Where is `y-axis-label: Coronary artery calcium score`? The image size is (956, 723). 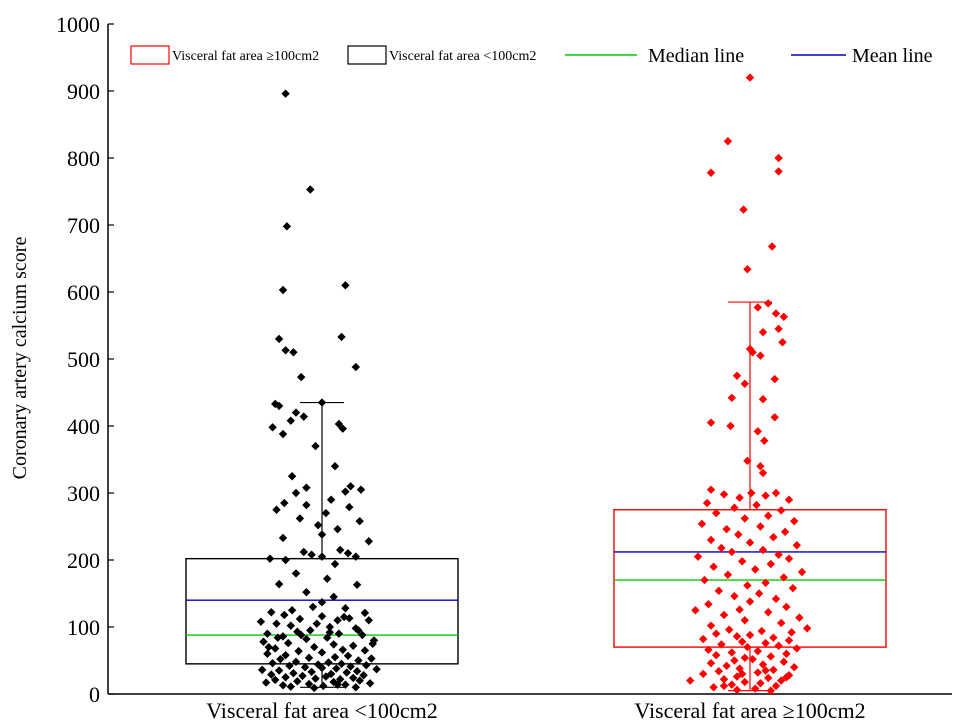 y-axis-label: Coronary artery calcium score is located at coordinates (20, 358).